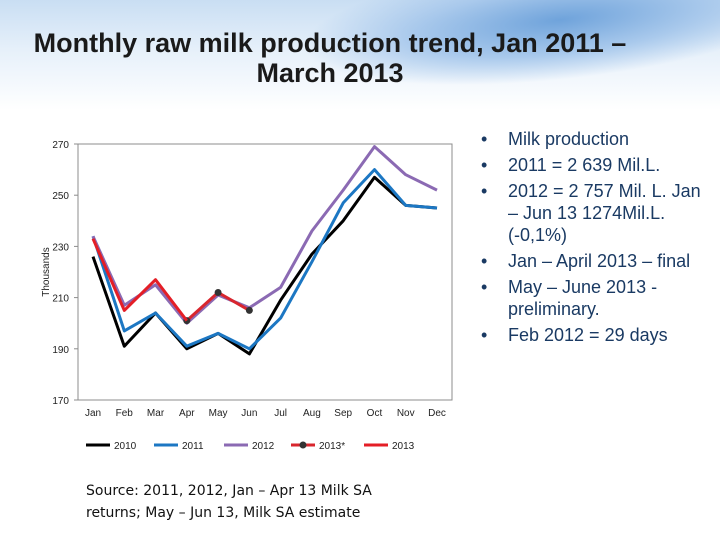  What do you see at coordinates (60, 145) in the screenshot?
I see `y-tick-label: 270` at bounding box center [60, 145].